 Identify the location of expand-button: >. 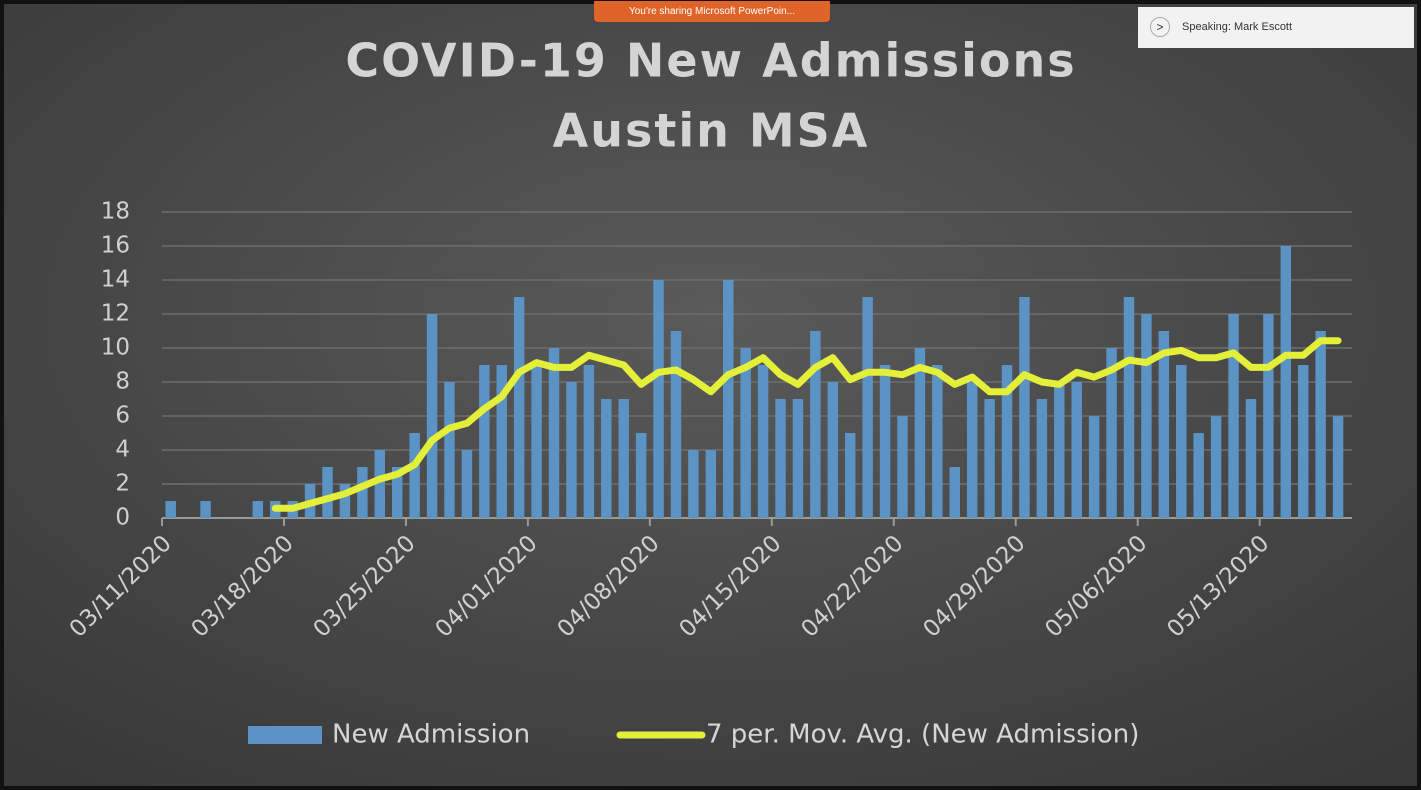
(1160, 27).